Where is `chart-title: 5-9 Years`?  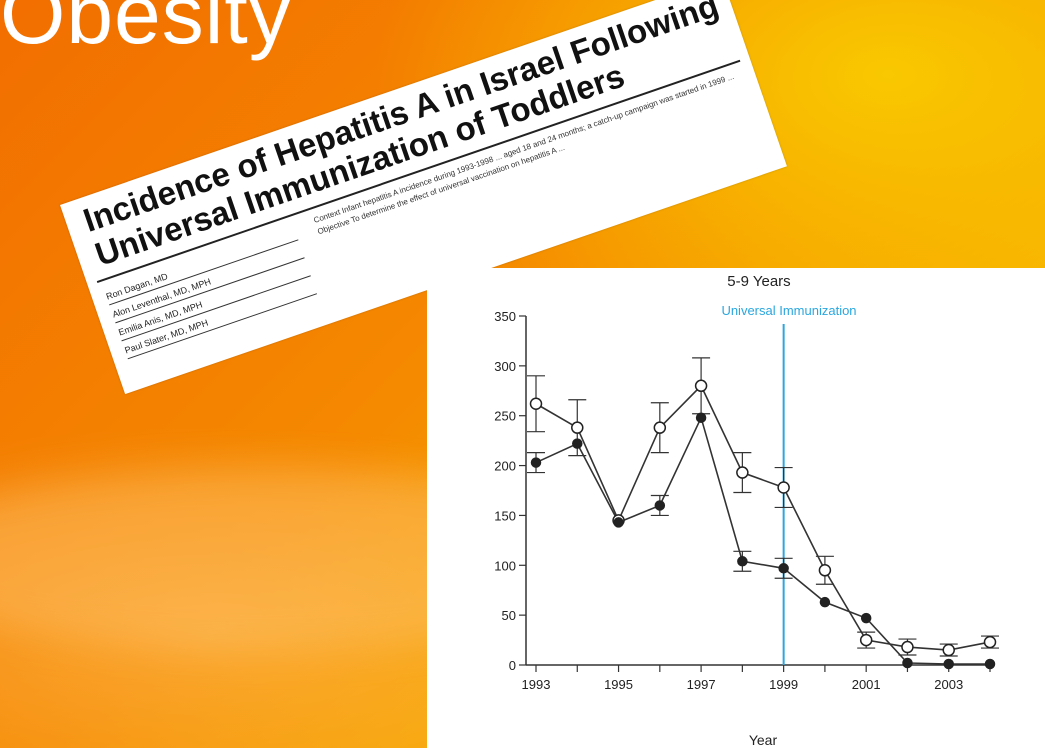 chart-title: 5-9 Years is located at coordinates (758, 281).